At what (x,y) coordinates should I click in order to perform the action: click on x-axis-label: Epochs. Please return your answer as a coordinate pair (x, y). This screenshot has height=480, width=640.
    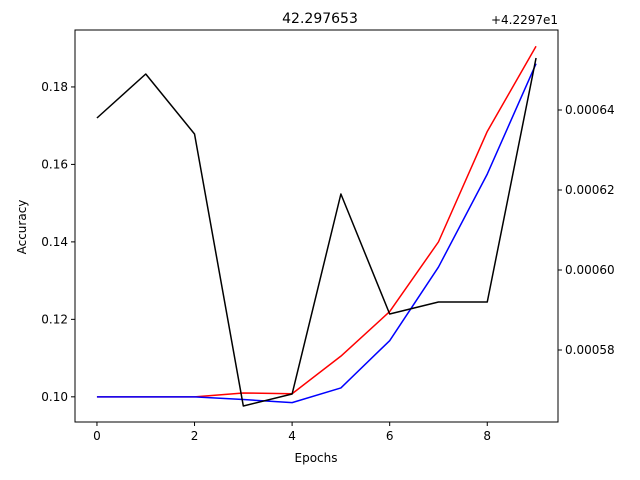
    Looking at the image, I should click on (316, 458).